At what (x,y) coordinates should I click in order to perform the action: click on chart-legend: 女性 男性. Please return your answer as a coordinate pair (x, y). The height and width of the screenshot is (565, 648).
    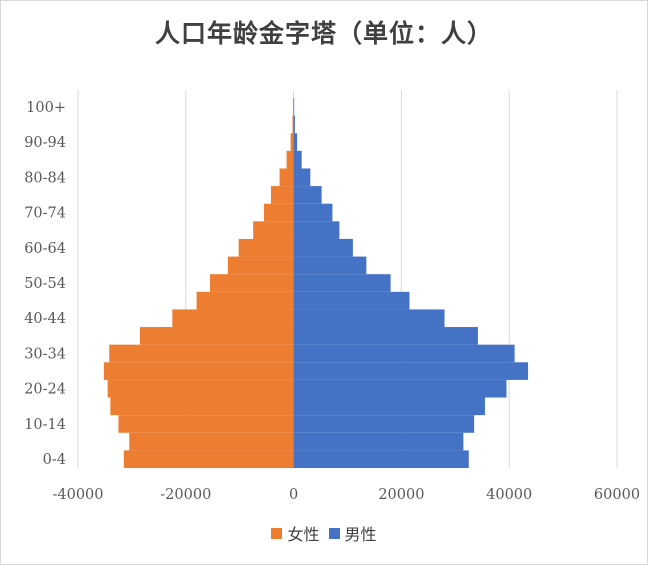
    Looking at the image, I should click on (324, 533).